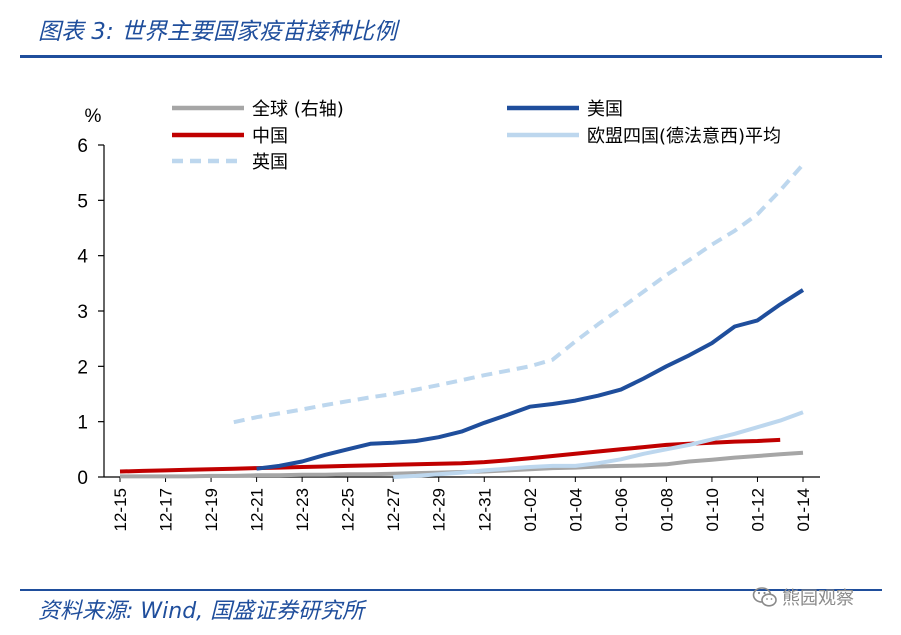 Image resolution: width=901 pixels, height=635 pixels. Describe the element at coordinates (450, 455) in the screenshot. I see `series-line-china` at that location.